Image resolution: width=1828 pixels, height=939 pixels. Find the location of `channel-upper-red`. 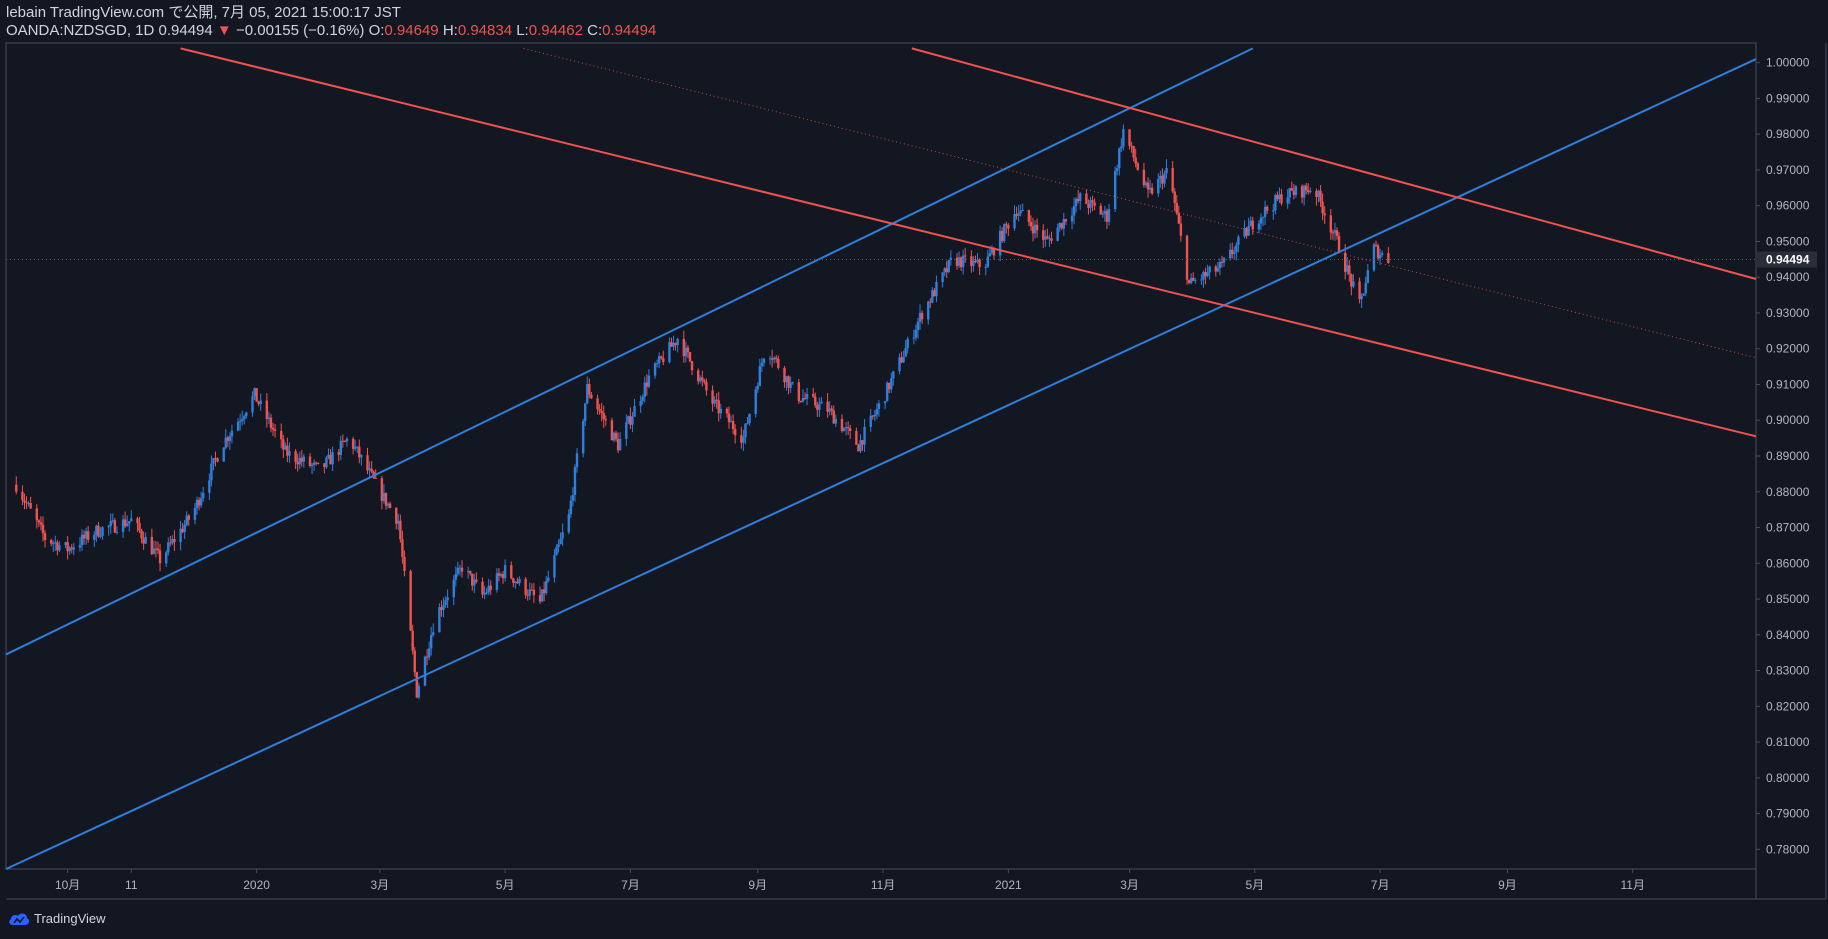

channel-upper-red is located at coordinates (1334, 163).